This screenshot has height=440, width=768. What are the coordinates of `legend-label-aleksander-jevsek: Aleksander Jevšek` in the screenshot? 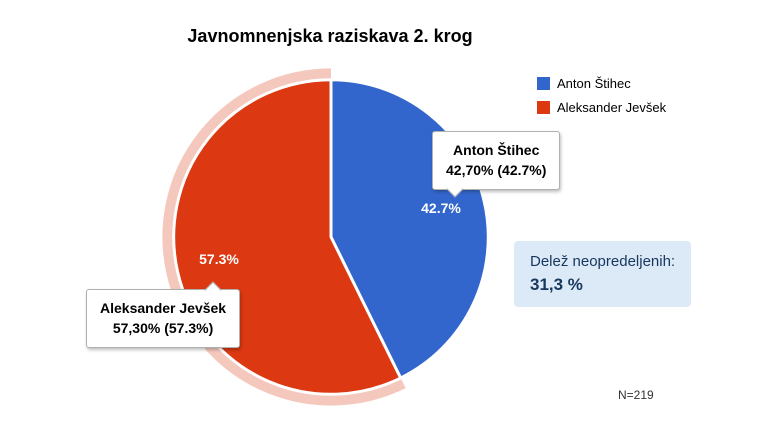 It's located at (612, 107).